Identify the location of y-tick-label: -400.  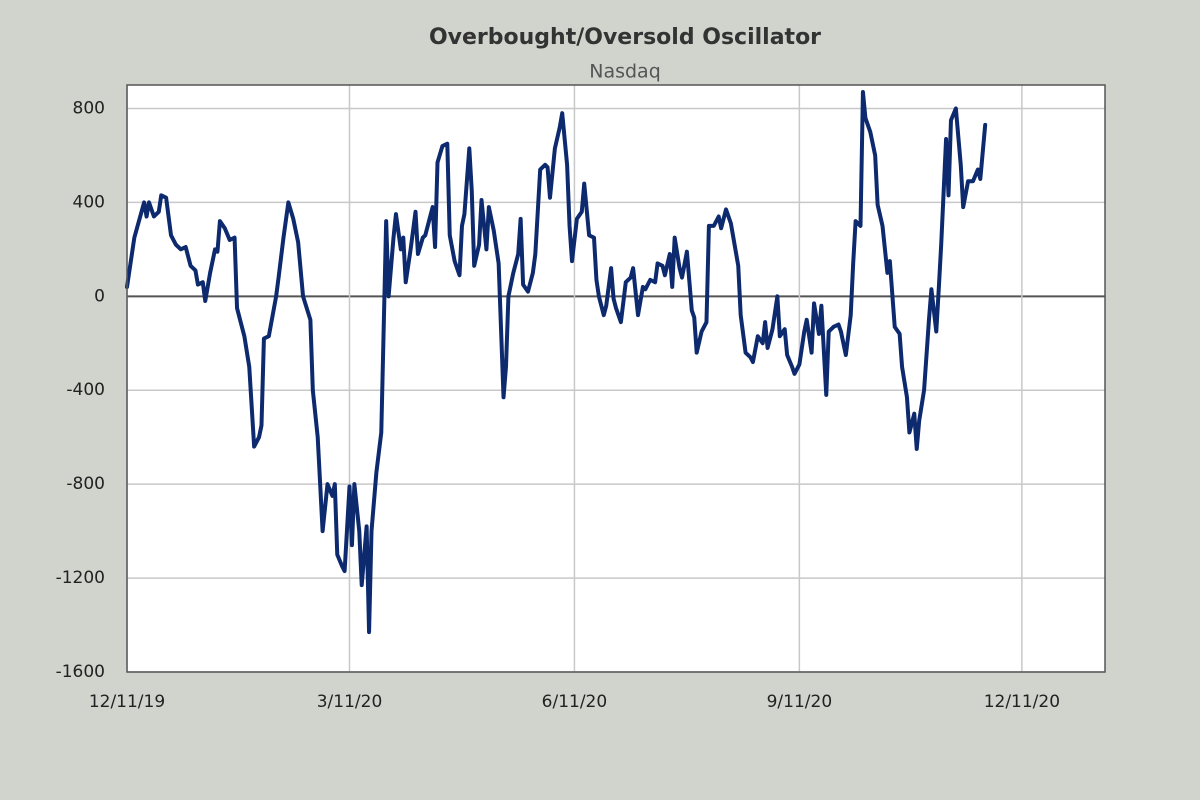
(85, 390).